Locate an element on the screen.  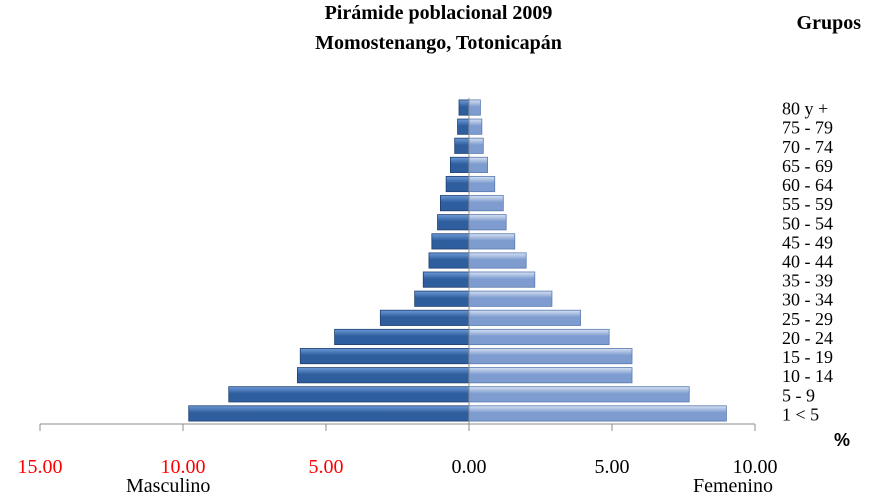
category-label: 5 - 9 is located at coordinates (798, 395).